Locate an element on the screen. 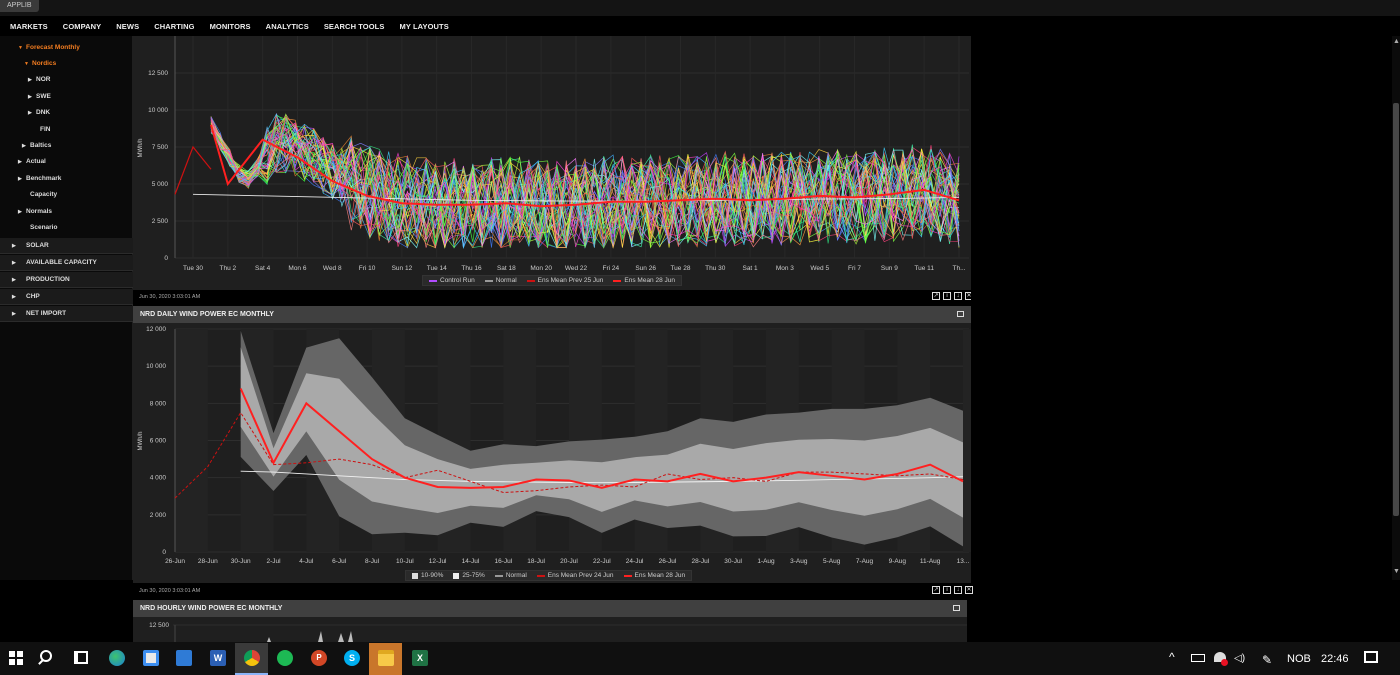 This screenshot has width=1400, height=675. menu-monitors: MONITORS is located at coordinates (230, 26).